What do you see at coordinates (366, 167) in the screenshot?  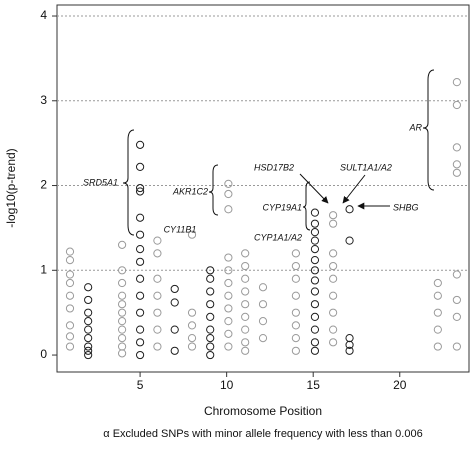 I see `annotation: SULT1A1/A2` at bounding box center [366, 167].